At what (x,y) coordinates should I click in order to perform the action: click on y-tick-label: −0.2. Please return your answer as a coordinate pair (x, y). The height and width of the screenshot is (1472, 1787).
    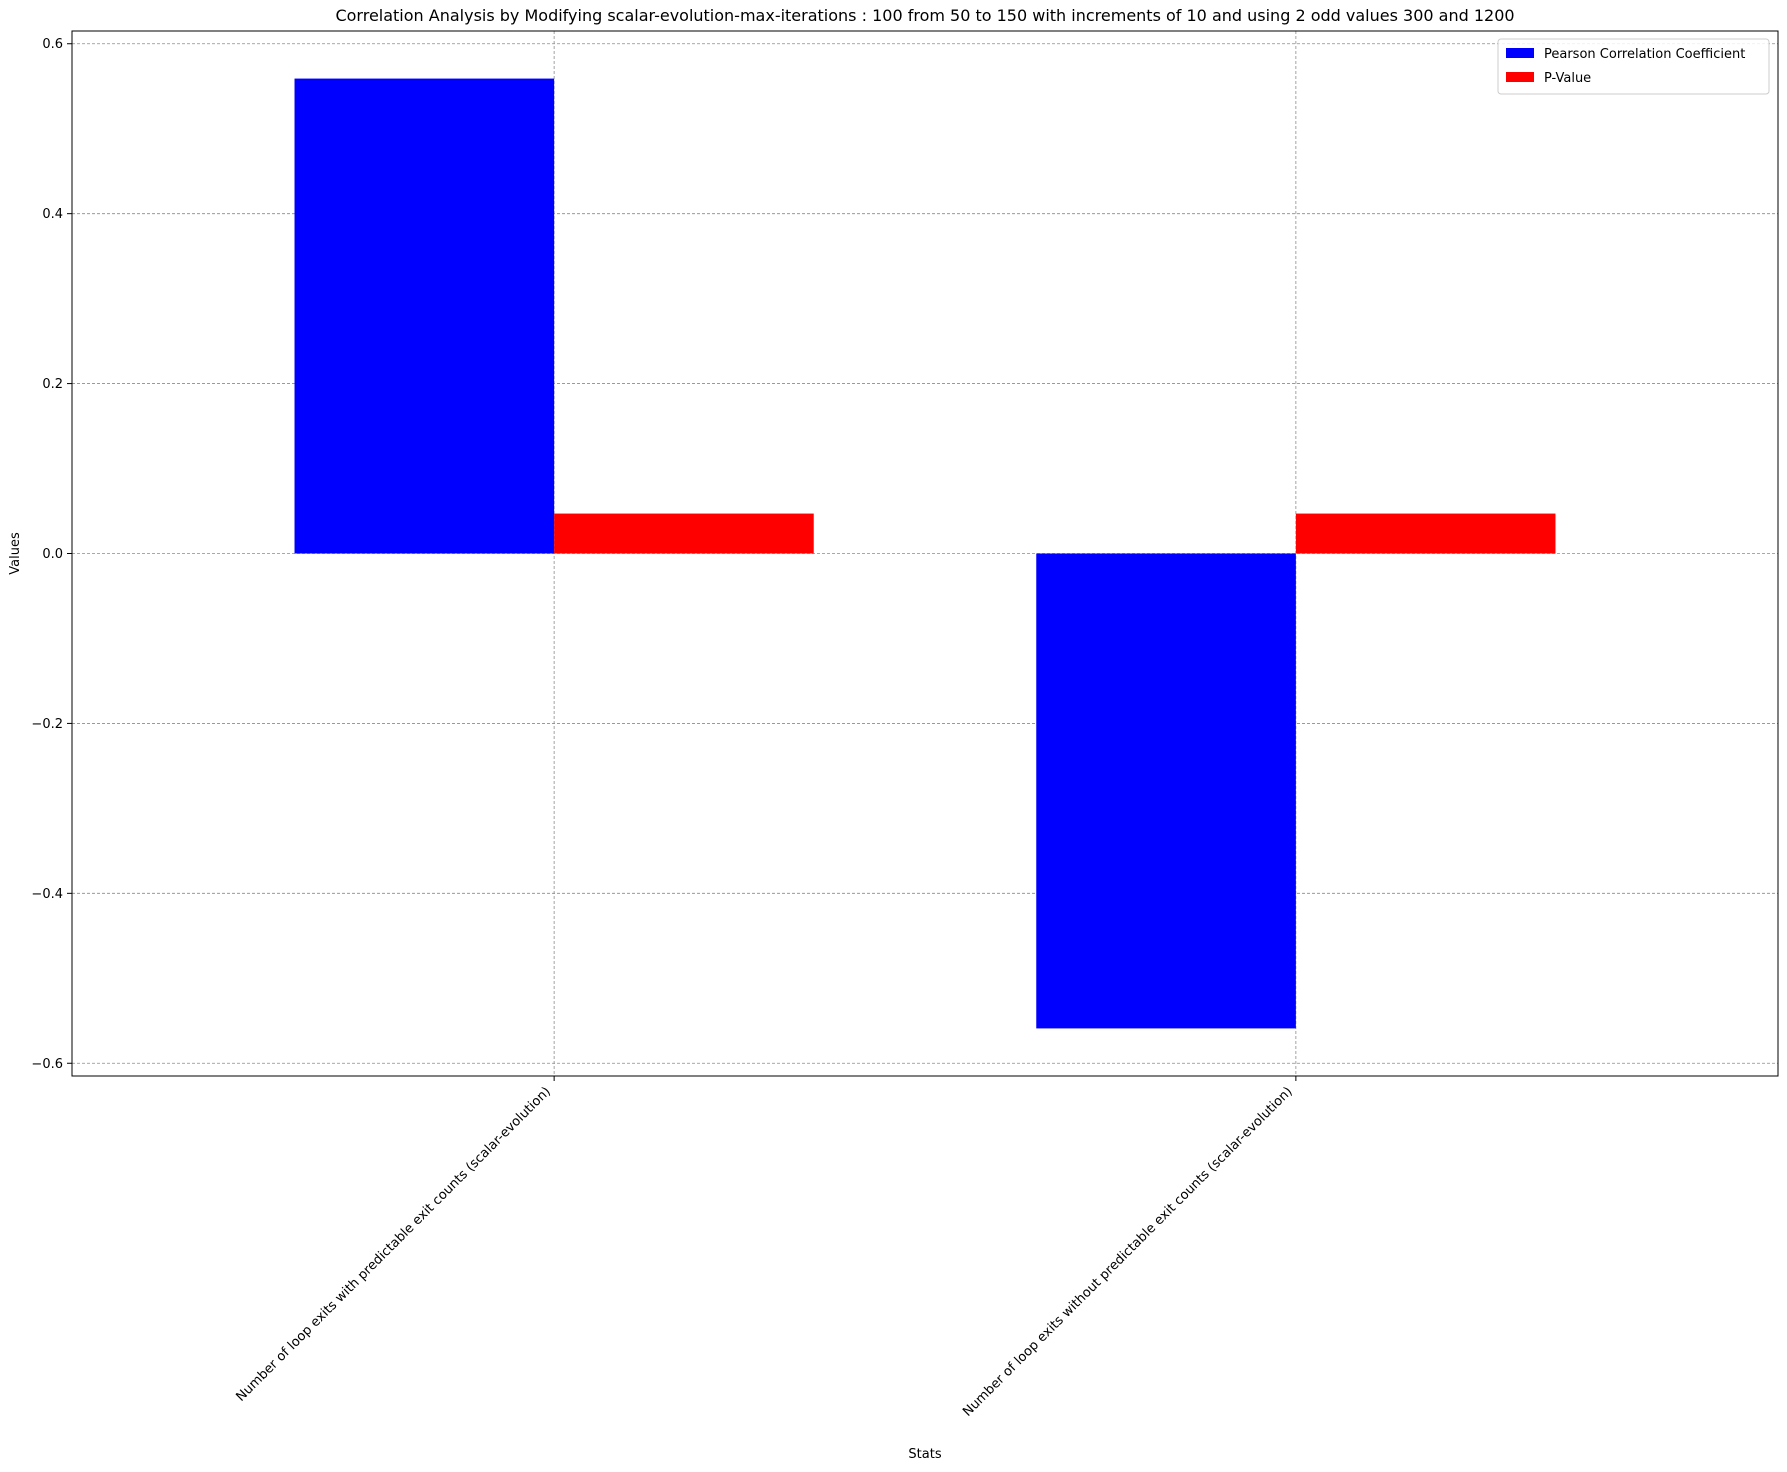
    Looking at the image, I should click on (47, 724).